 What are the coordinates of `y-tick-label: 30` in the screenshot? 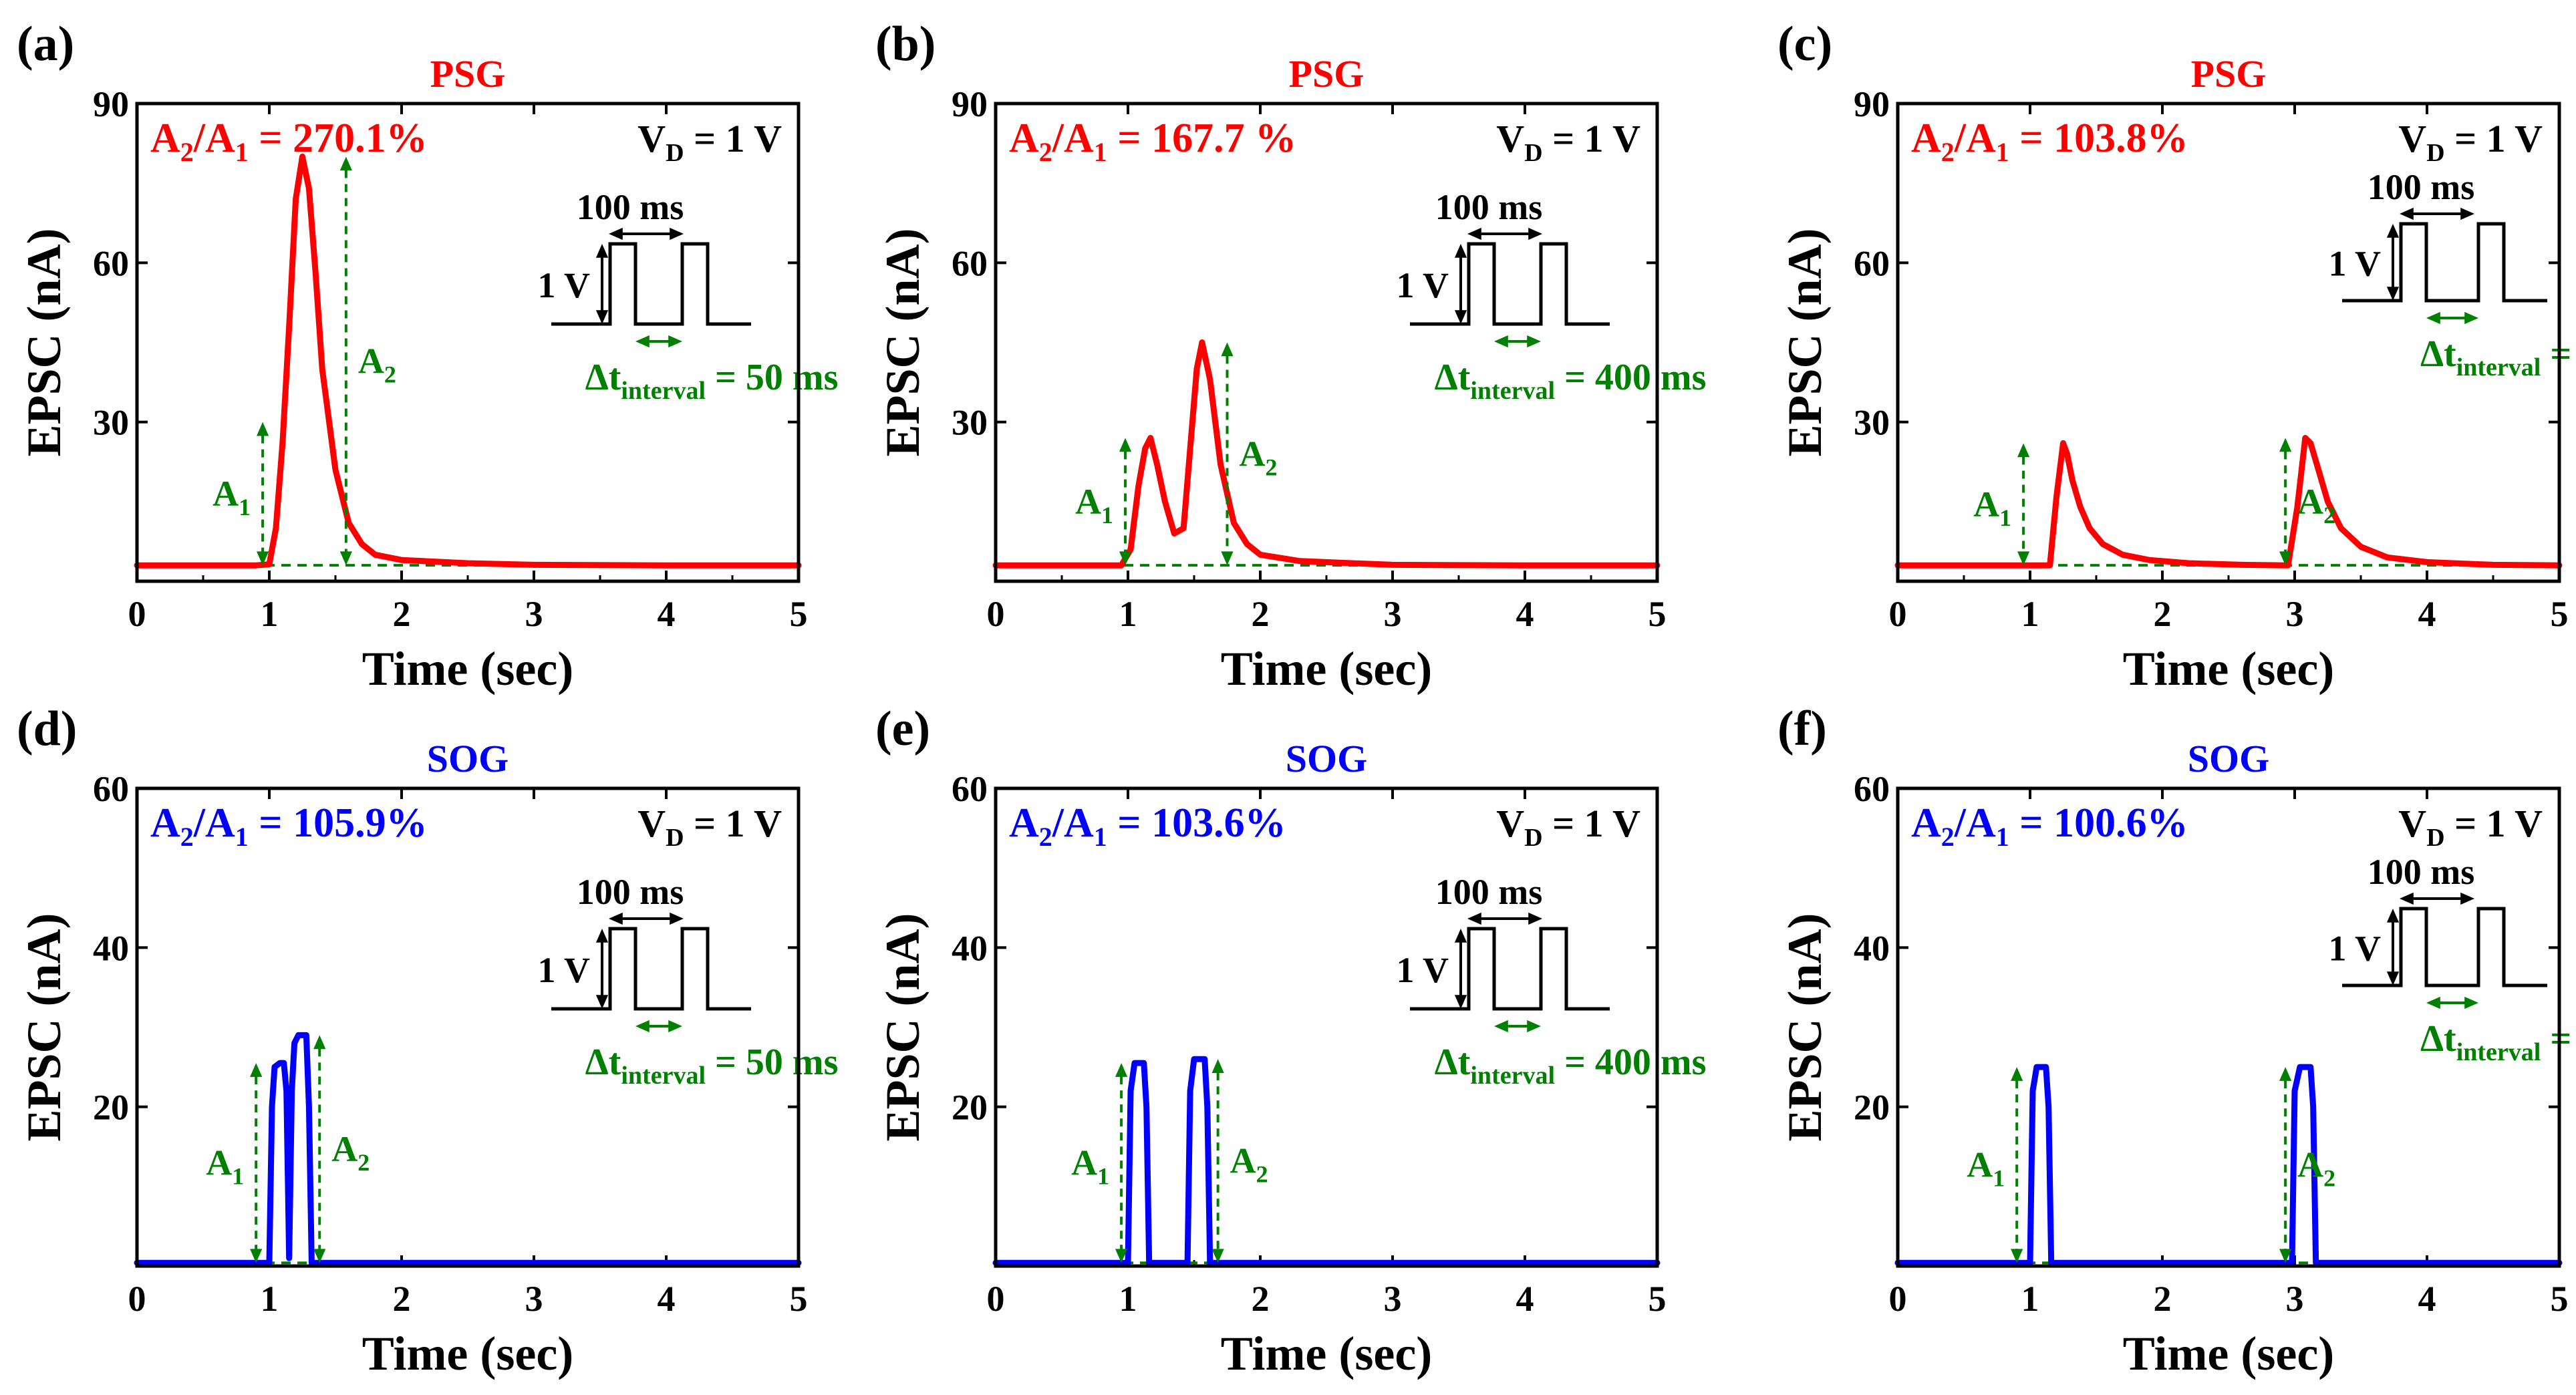 It's located at (970, 423).